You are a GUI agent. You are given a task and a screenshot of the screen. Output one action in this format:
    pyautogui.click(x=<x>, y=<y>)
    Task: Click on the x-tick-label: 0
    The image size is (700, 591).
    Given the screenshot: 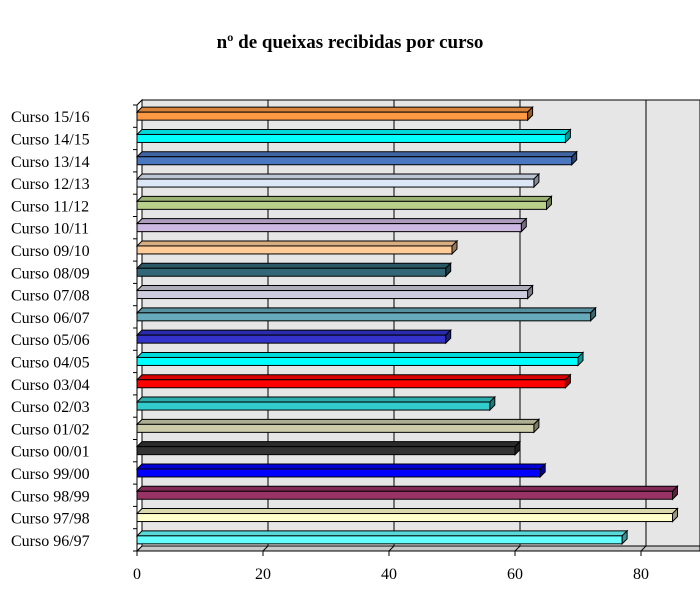 What is the action you would take?
    pyautogui.click(x=137, y=574)
    